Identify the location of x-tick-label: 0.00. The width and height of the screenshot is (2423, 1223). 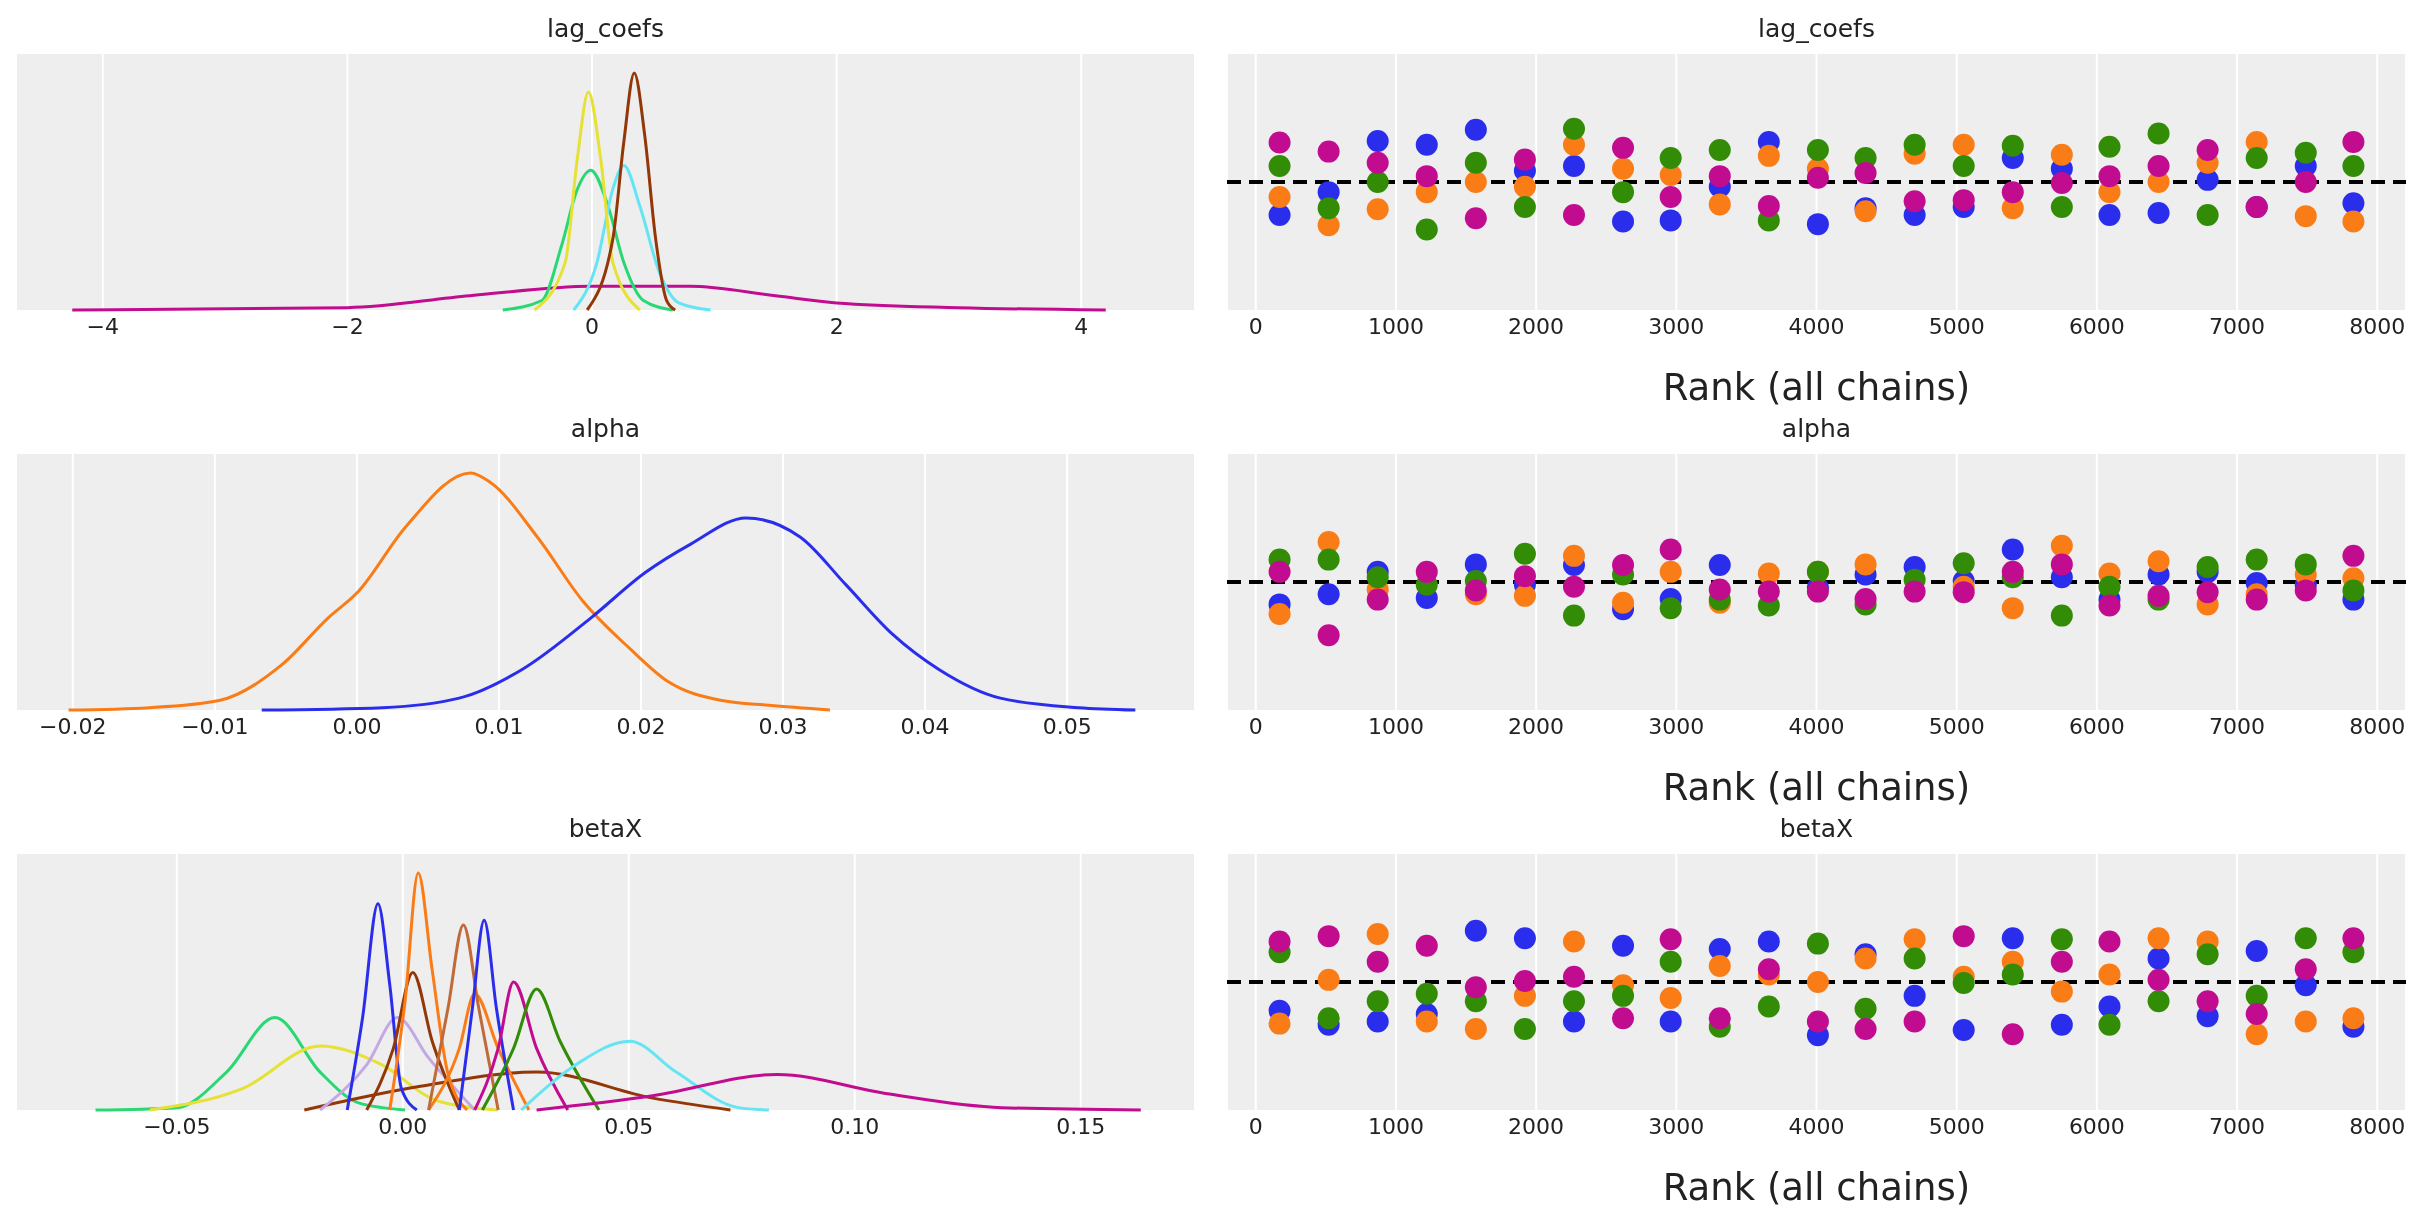
(357, 726).